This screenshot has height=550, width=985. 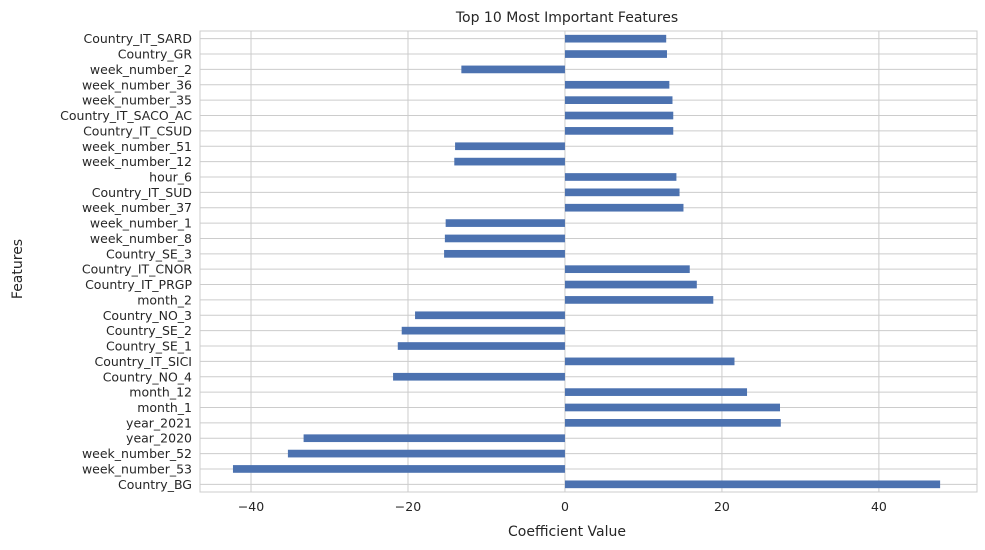 I want to click on y-tick-label: week_number_2, so click(x=141, y=69).